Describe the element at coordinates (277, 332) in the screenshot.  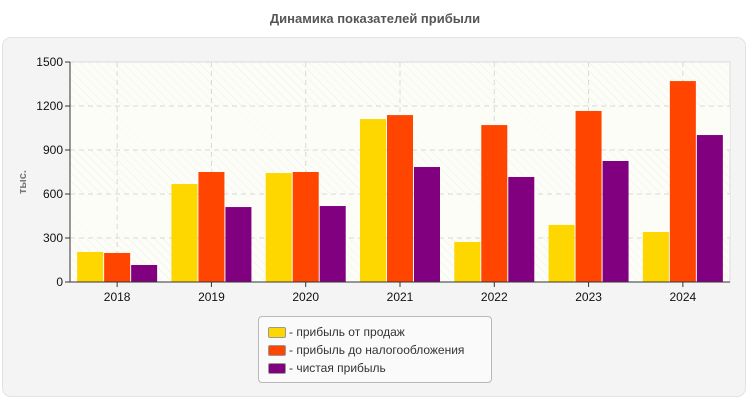
I see `legend-swatch-yellow` at that location.